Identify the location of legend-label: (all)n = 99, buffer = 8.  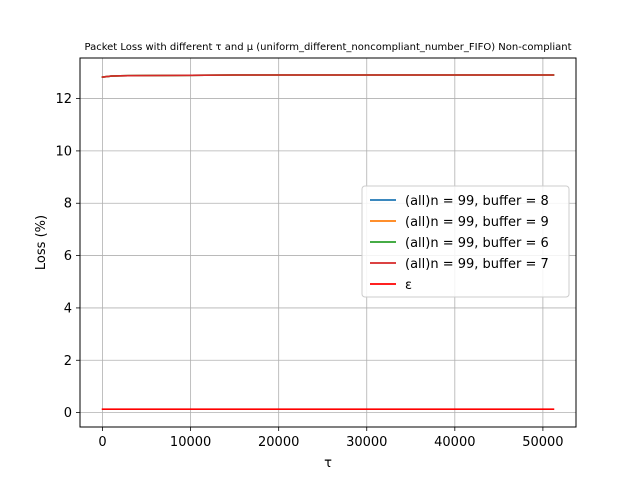
(477, 201).